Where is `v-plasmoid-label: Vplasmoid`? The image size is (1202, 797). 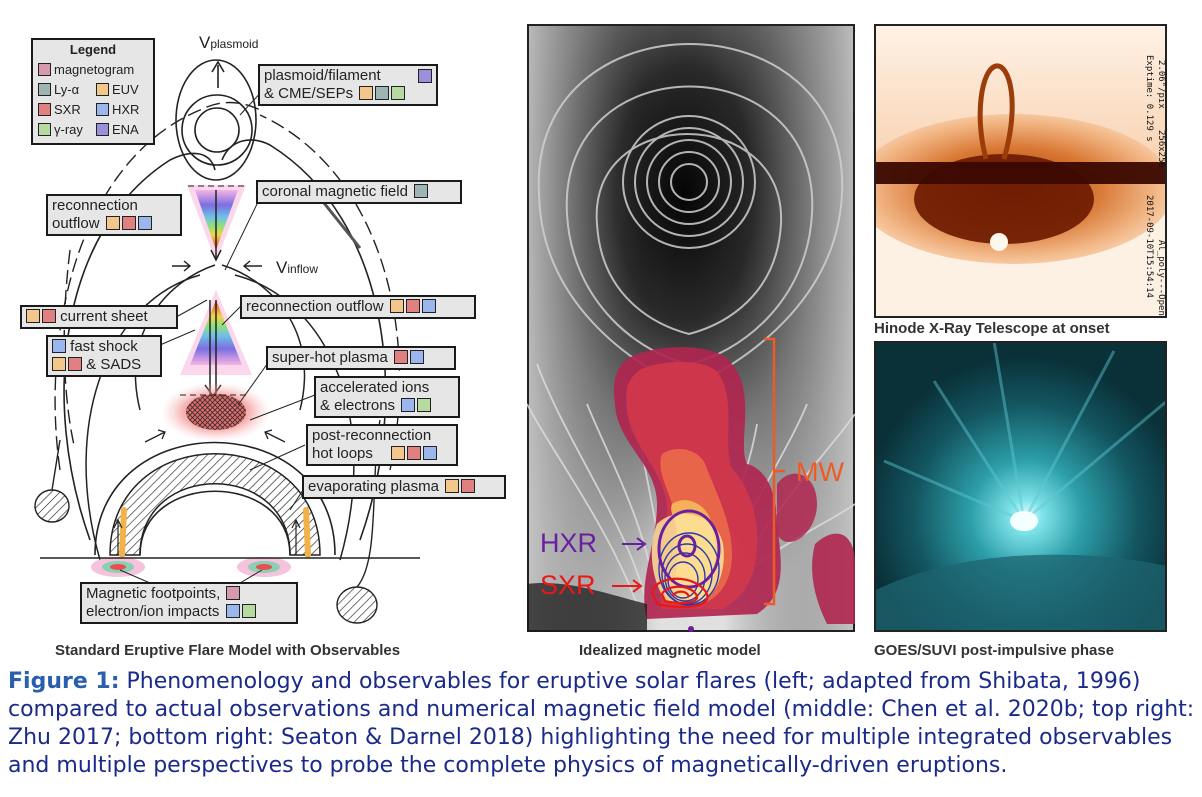 v-plasmoid-label: Vplasmoid is located at coordinates (229, 42).